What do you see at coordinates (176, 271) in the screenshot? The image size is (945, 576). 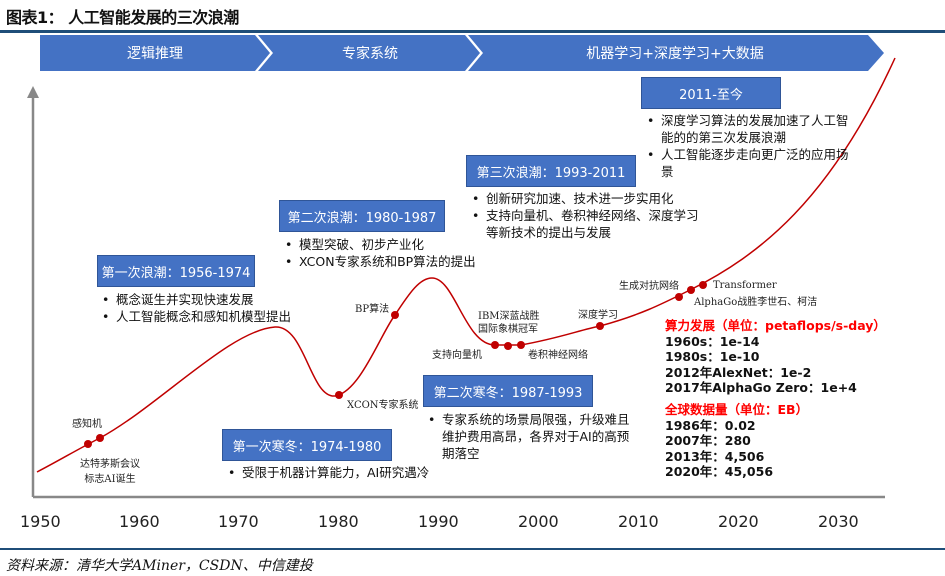 I see `wave-1-box: 第一次浪潮：1956-1974` at bounding box center [176, 271].